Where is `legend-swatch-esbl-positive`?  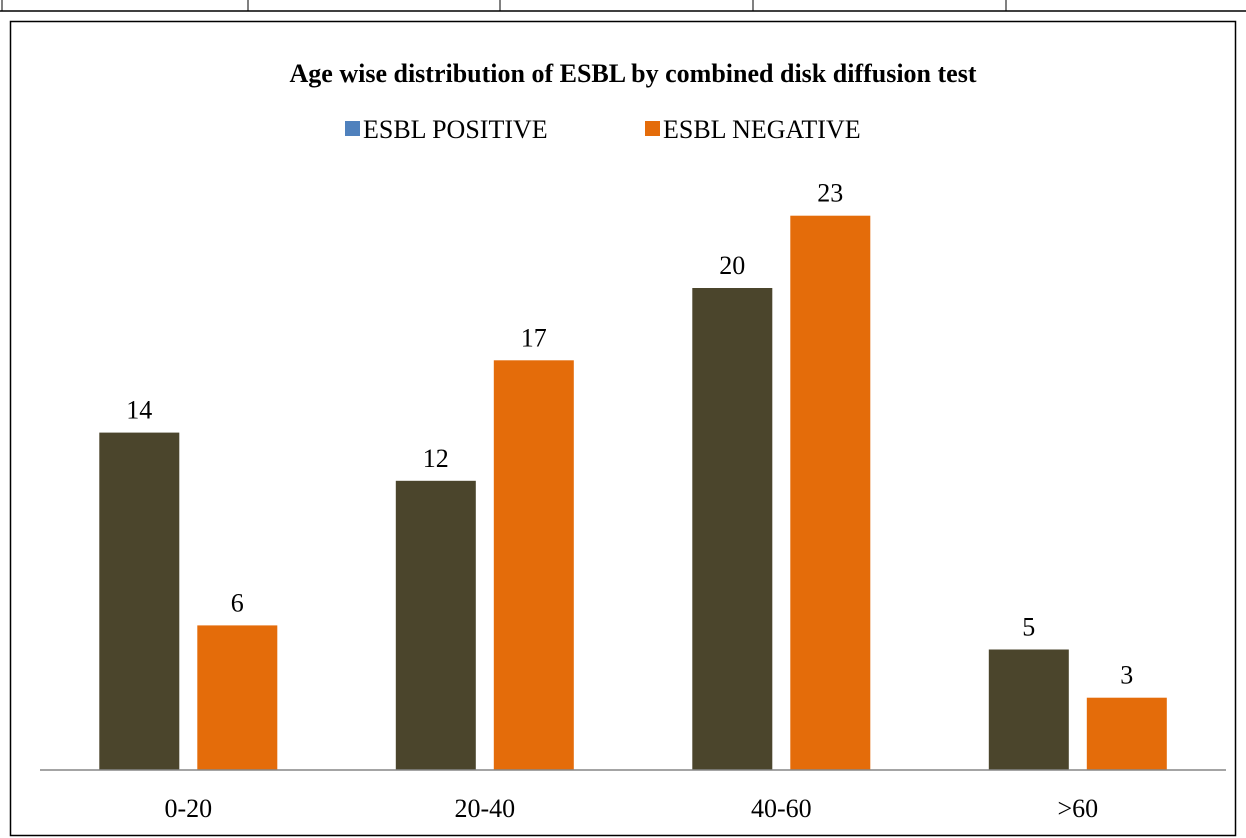
legend-swatch-esbl-positive is located at coordinates (352, 128).